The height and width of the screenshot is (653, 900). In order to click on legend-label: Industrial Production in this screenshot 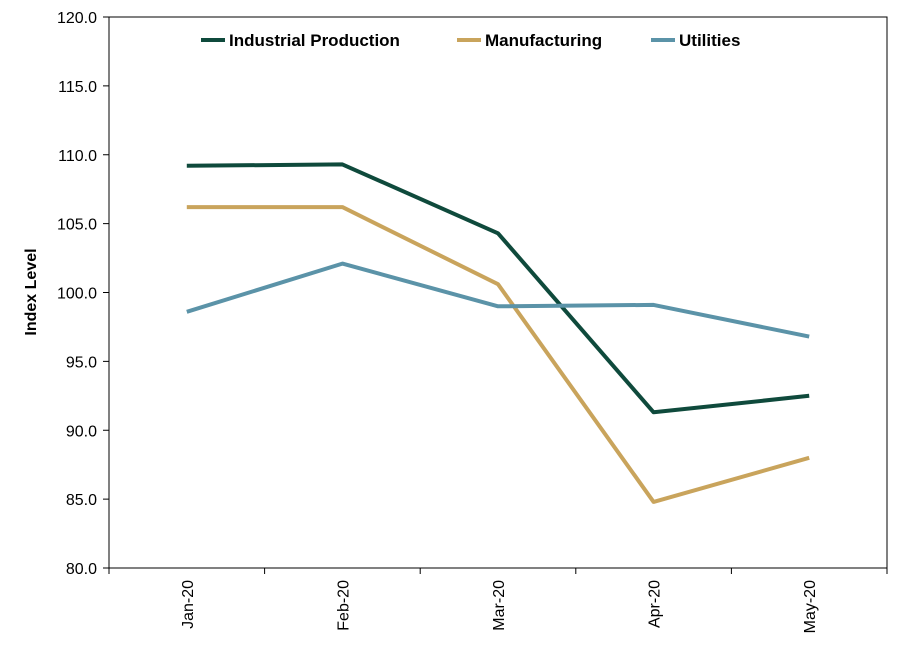, I will do `click(314, 40)`.